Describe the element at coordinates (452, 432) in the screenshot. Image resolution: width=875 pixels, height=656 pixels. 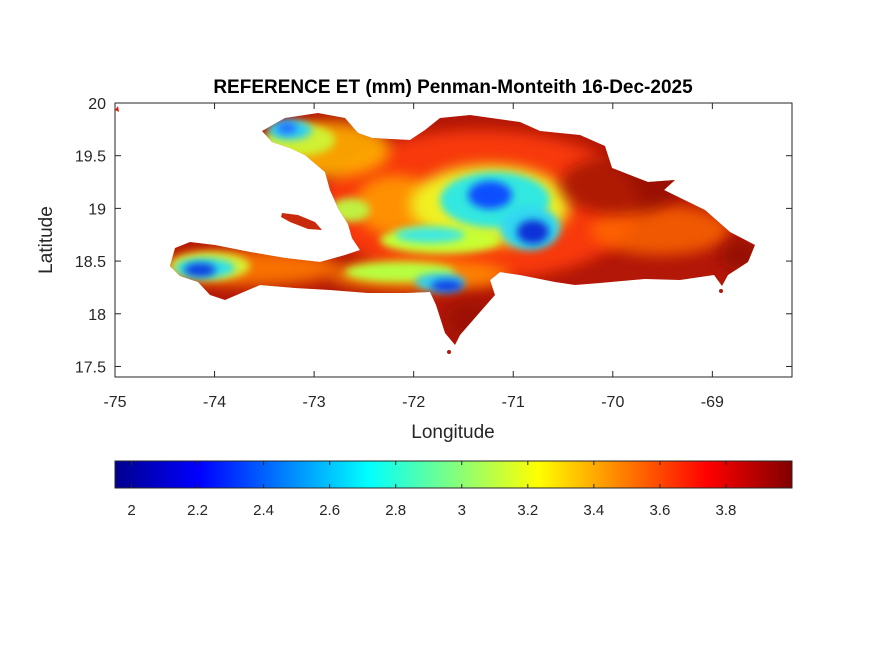
I see `x-axis-label: Longitude` at that location.